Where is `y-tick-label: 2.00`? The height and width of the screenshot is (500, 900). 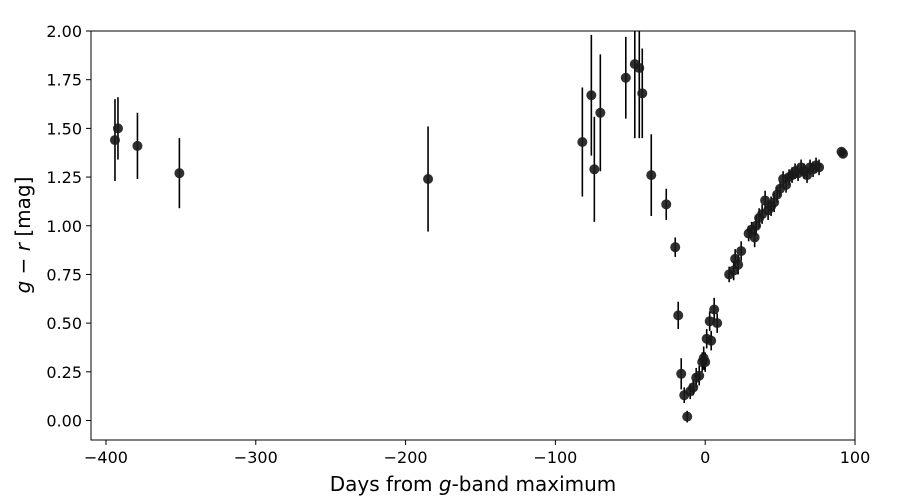
y-tick-label: 2.00 is located at coordinates (64, 31).